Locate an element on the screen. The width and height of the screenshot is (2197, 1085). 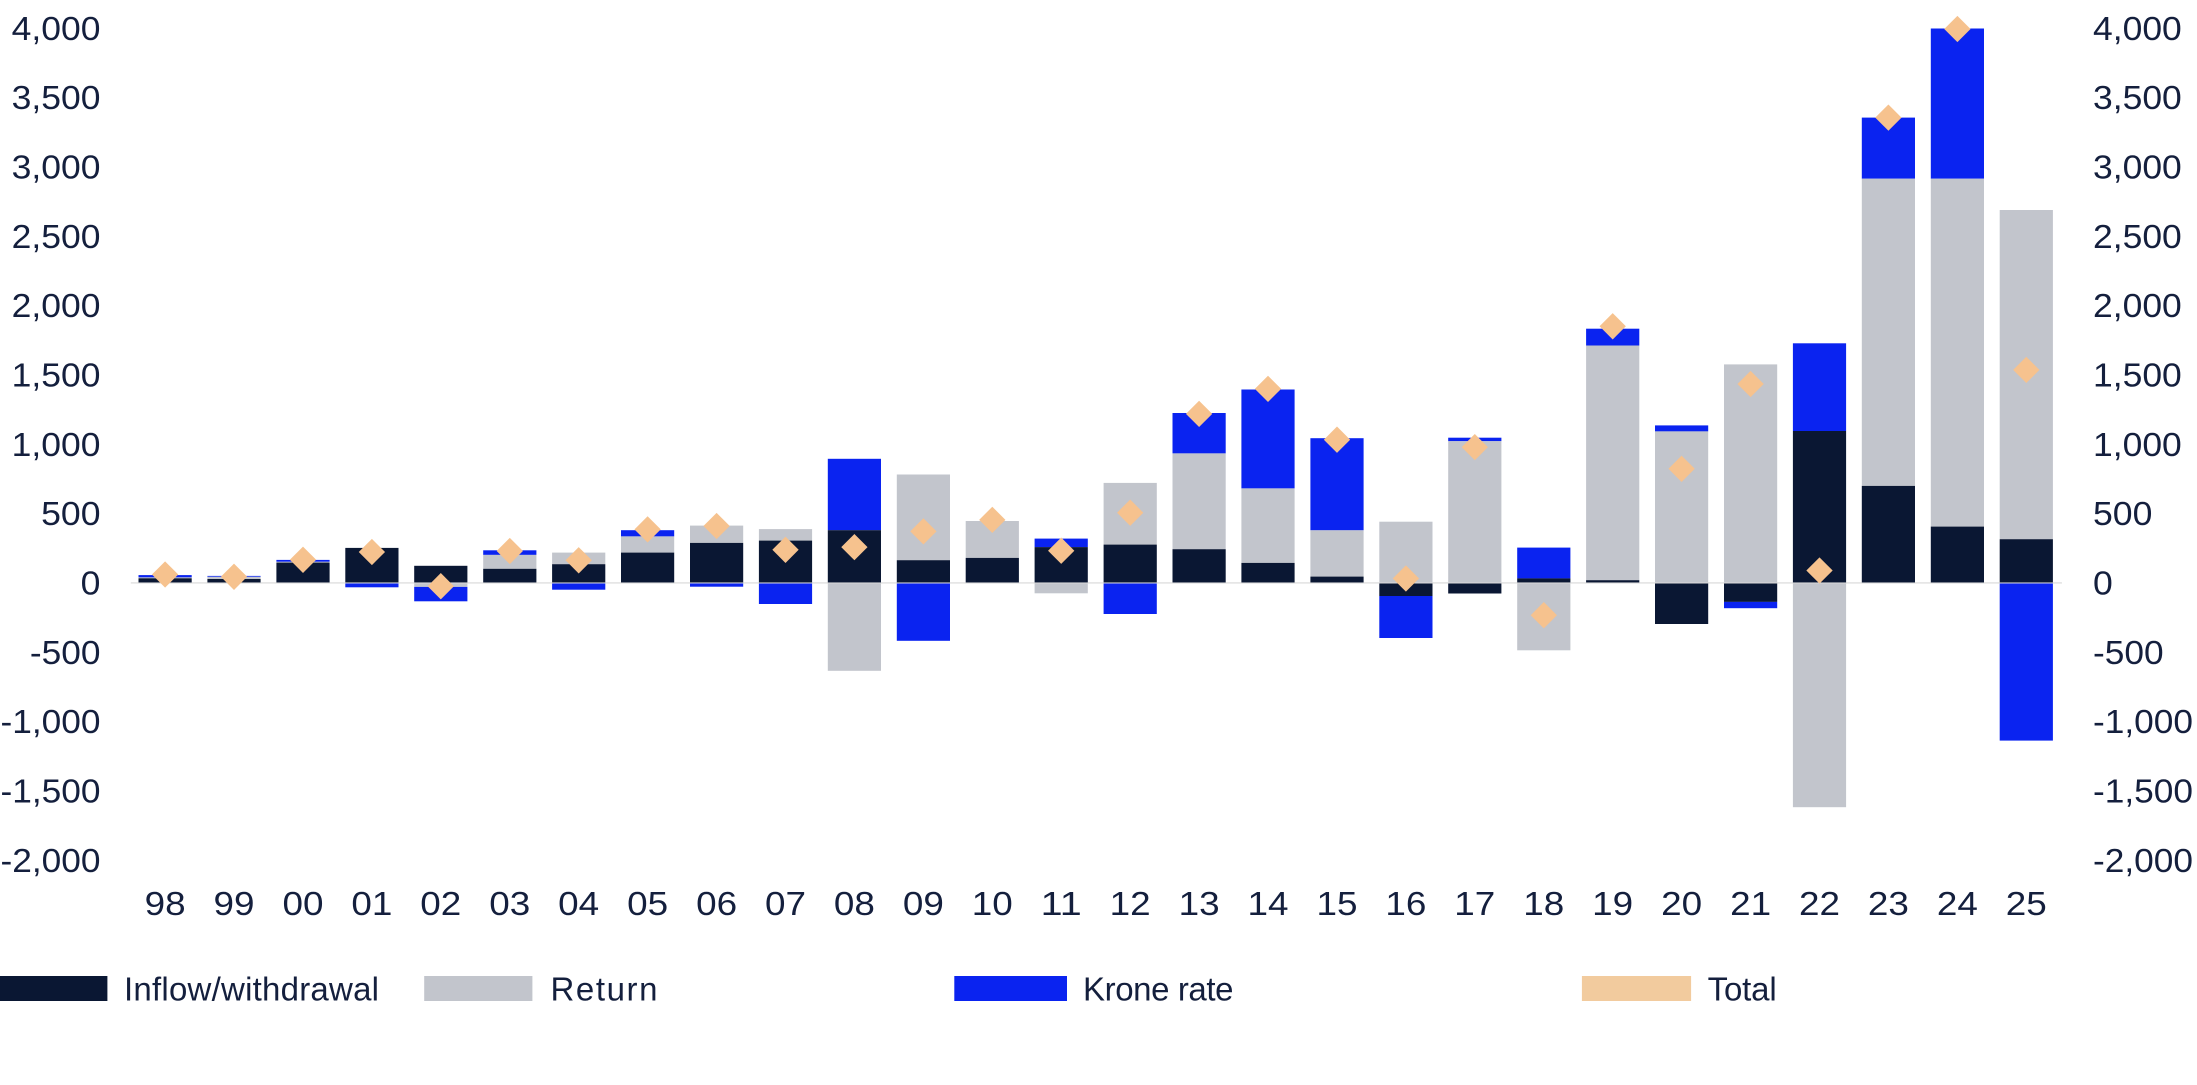
svg-text: 05 is located at coordinates (647, 903).